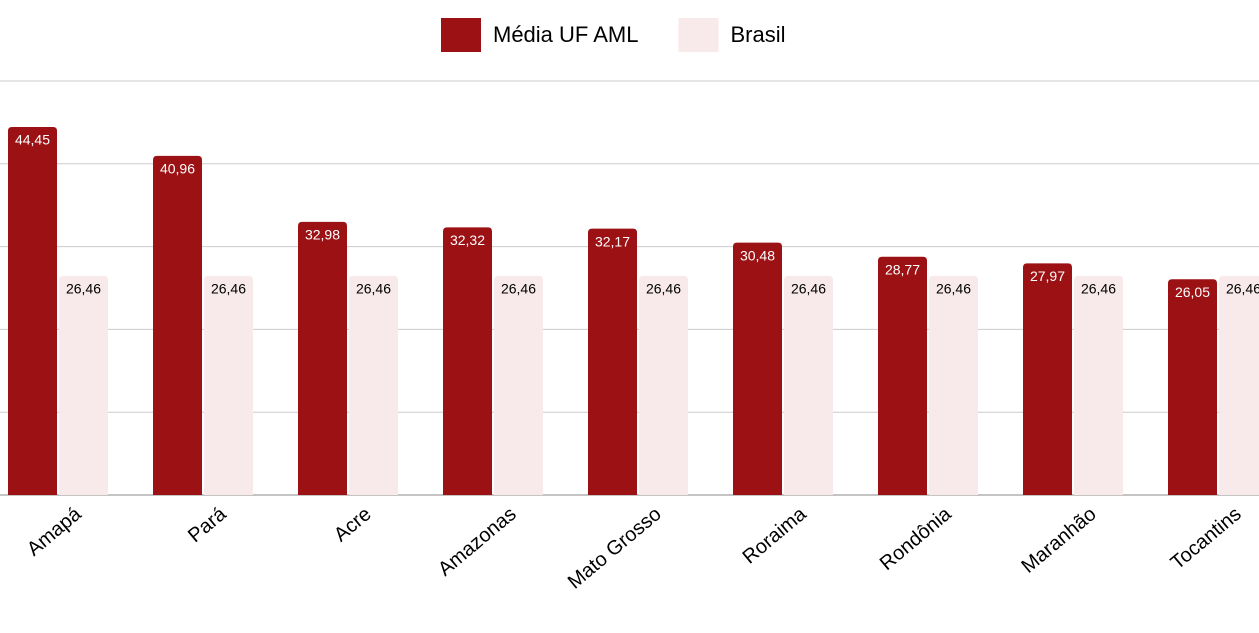  I want to click on x-tick-label: Amapá, so click(54, 531).